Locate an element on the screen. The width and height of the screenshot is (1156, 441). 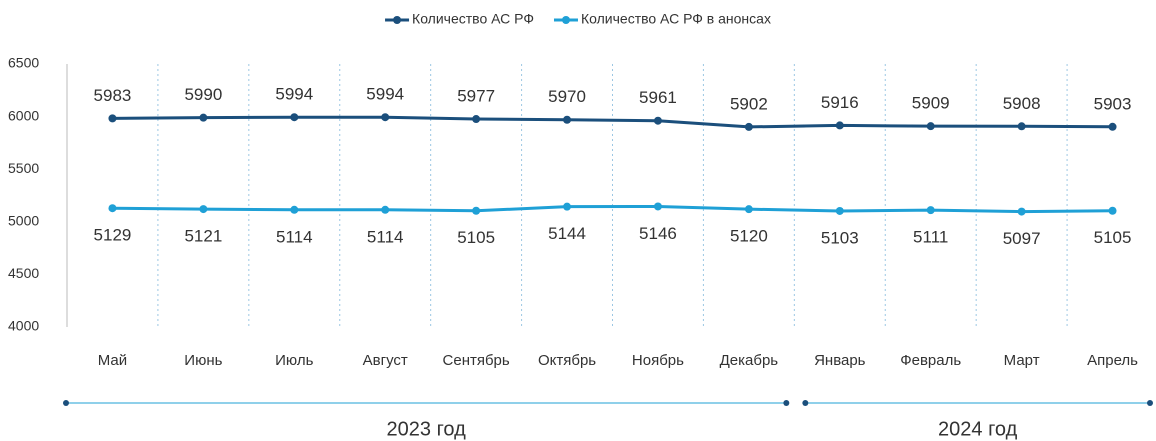
group-label: 2024 год is located at coordinates (978, 429).